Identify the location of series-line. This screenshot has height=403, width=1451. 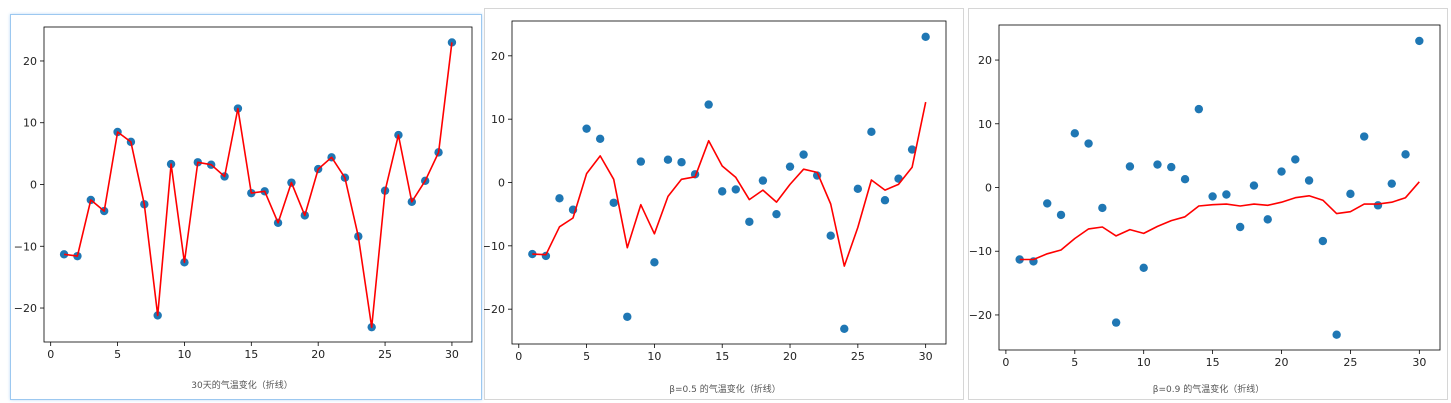
(729, 184).